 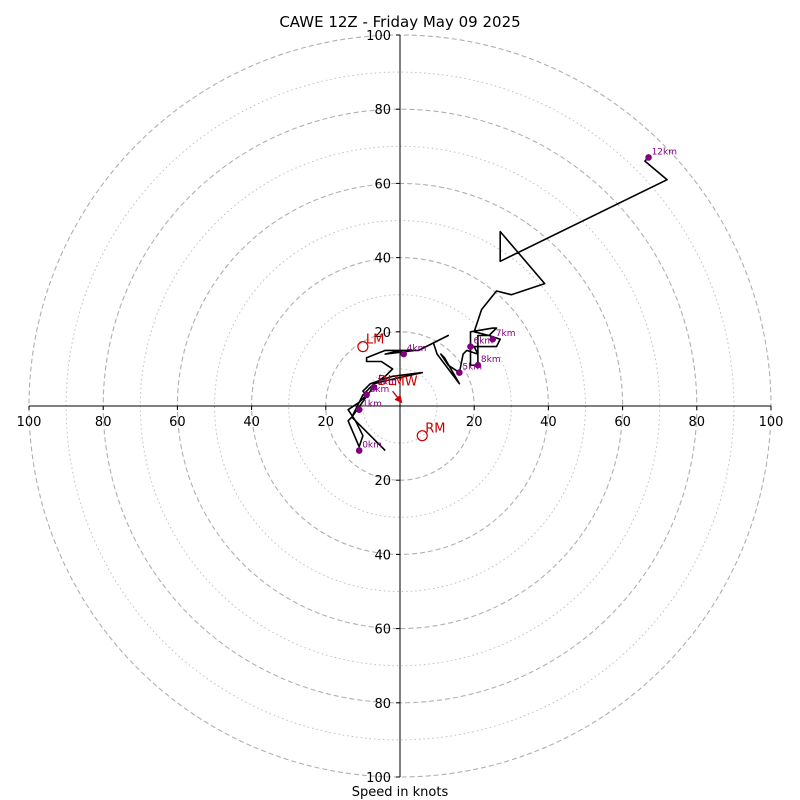 What do you see at coordinates (400, 792) in the screenshot?
I see `x-axis-label: Speed in knots` at bounding box center [400, 792].